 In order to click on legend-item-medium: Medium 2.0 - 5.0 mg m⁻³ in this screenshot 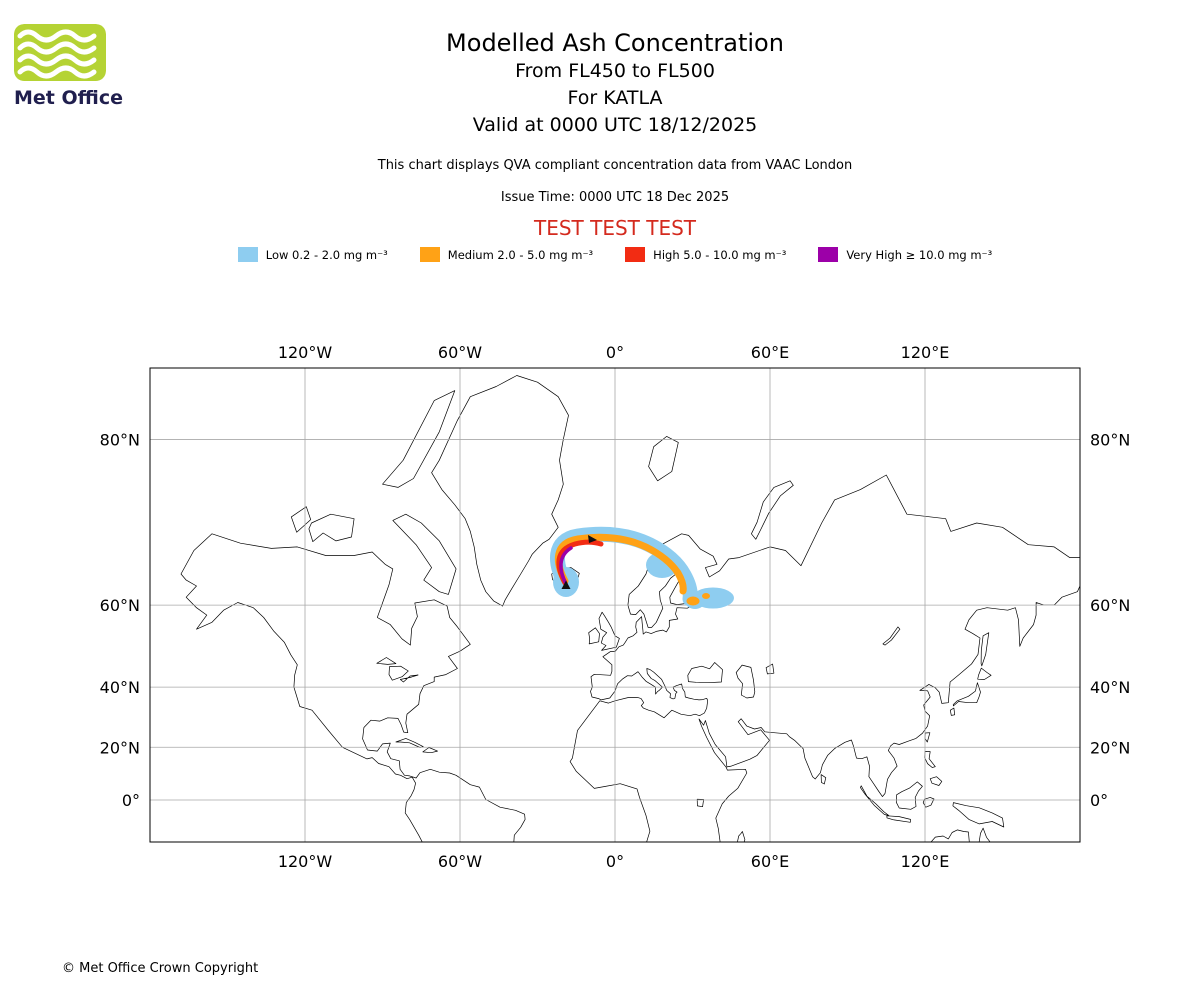, I will do `click(506, 254)`.